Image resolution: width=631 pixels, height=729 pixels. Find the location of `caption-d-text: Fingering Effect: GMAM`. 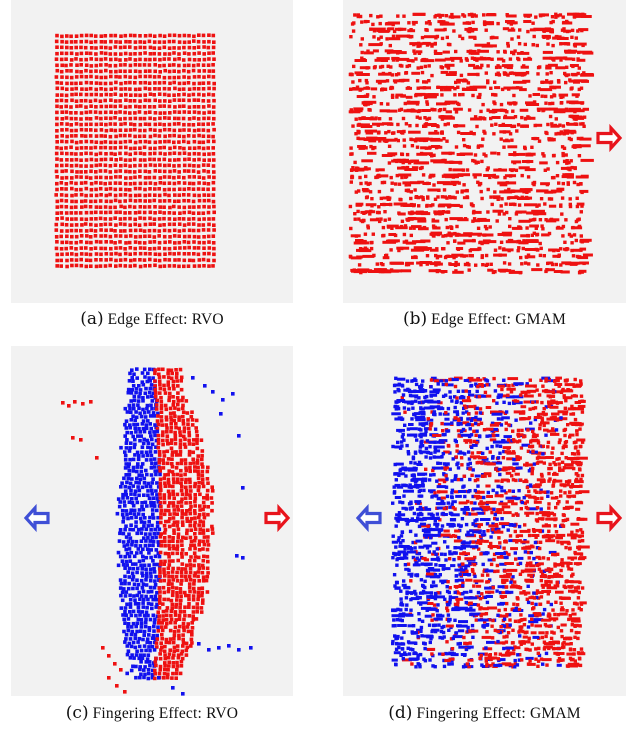

caption-d-text: Fingering Effect: GMAM is located at coordinates (498, 713).